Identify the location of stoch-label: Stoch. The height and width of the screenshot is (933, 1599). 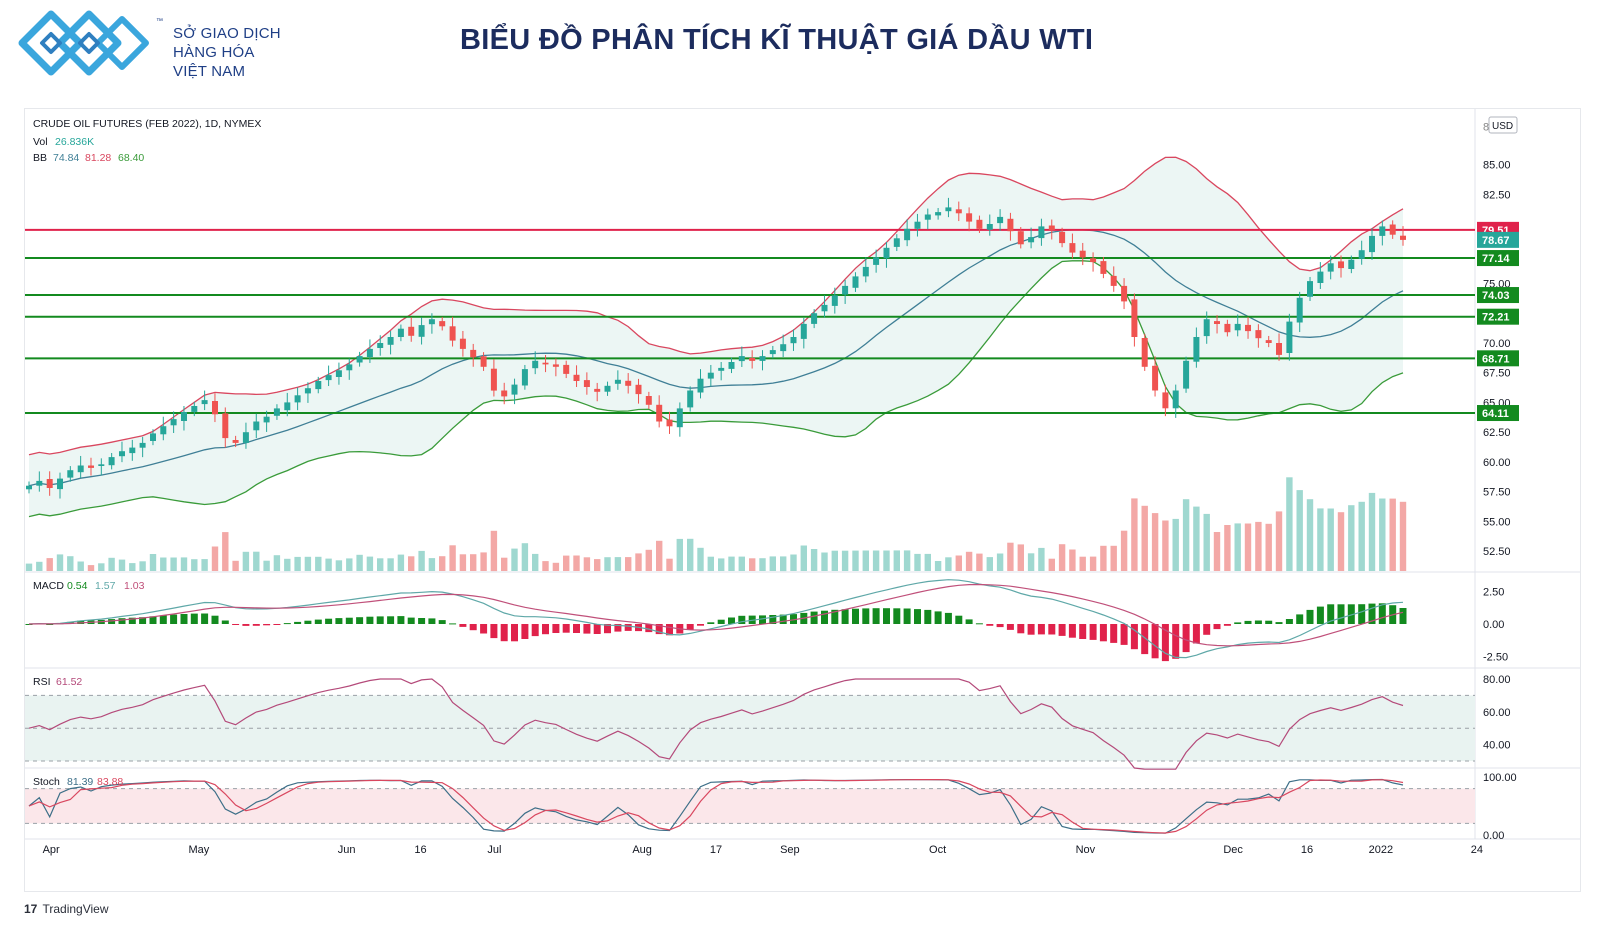
(46, 782).